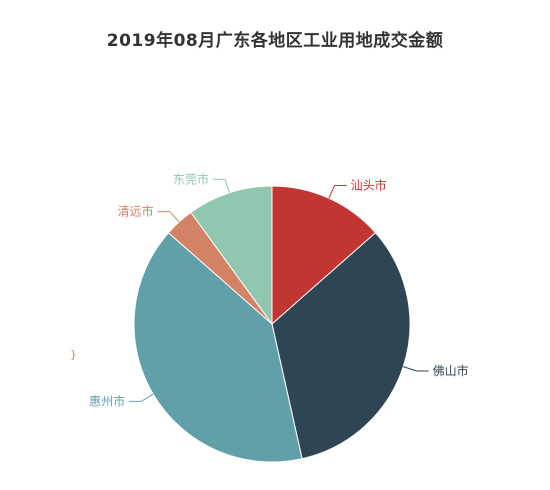 The height and width of the screenshot is (490, 550). I want to click on slice-label-2: 佛山市, so click(451, 370).